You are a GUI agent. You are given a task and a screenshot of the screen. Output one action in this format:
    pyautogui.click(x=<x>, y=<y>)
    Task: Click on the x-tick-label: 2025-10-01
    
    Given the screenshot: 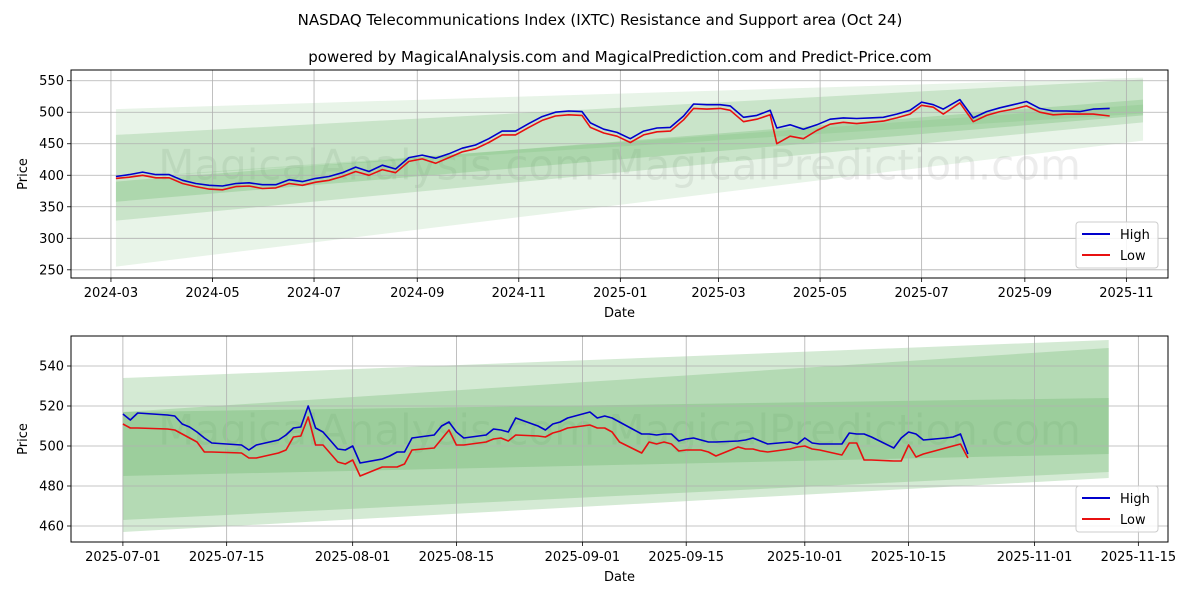 What is the action you would take?
    pyautogui.click(x=805, y=557)
    